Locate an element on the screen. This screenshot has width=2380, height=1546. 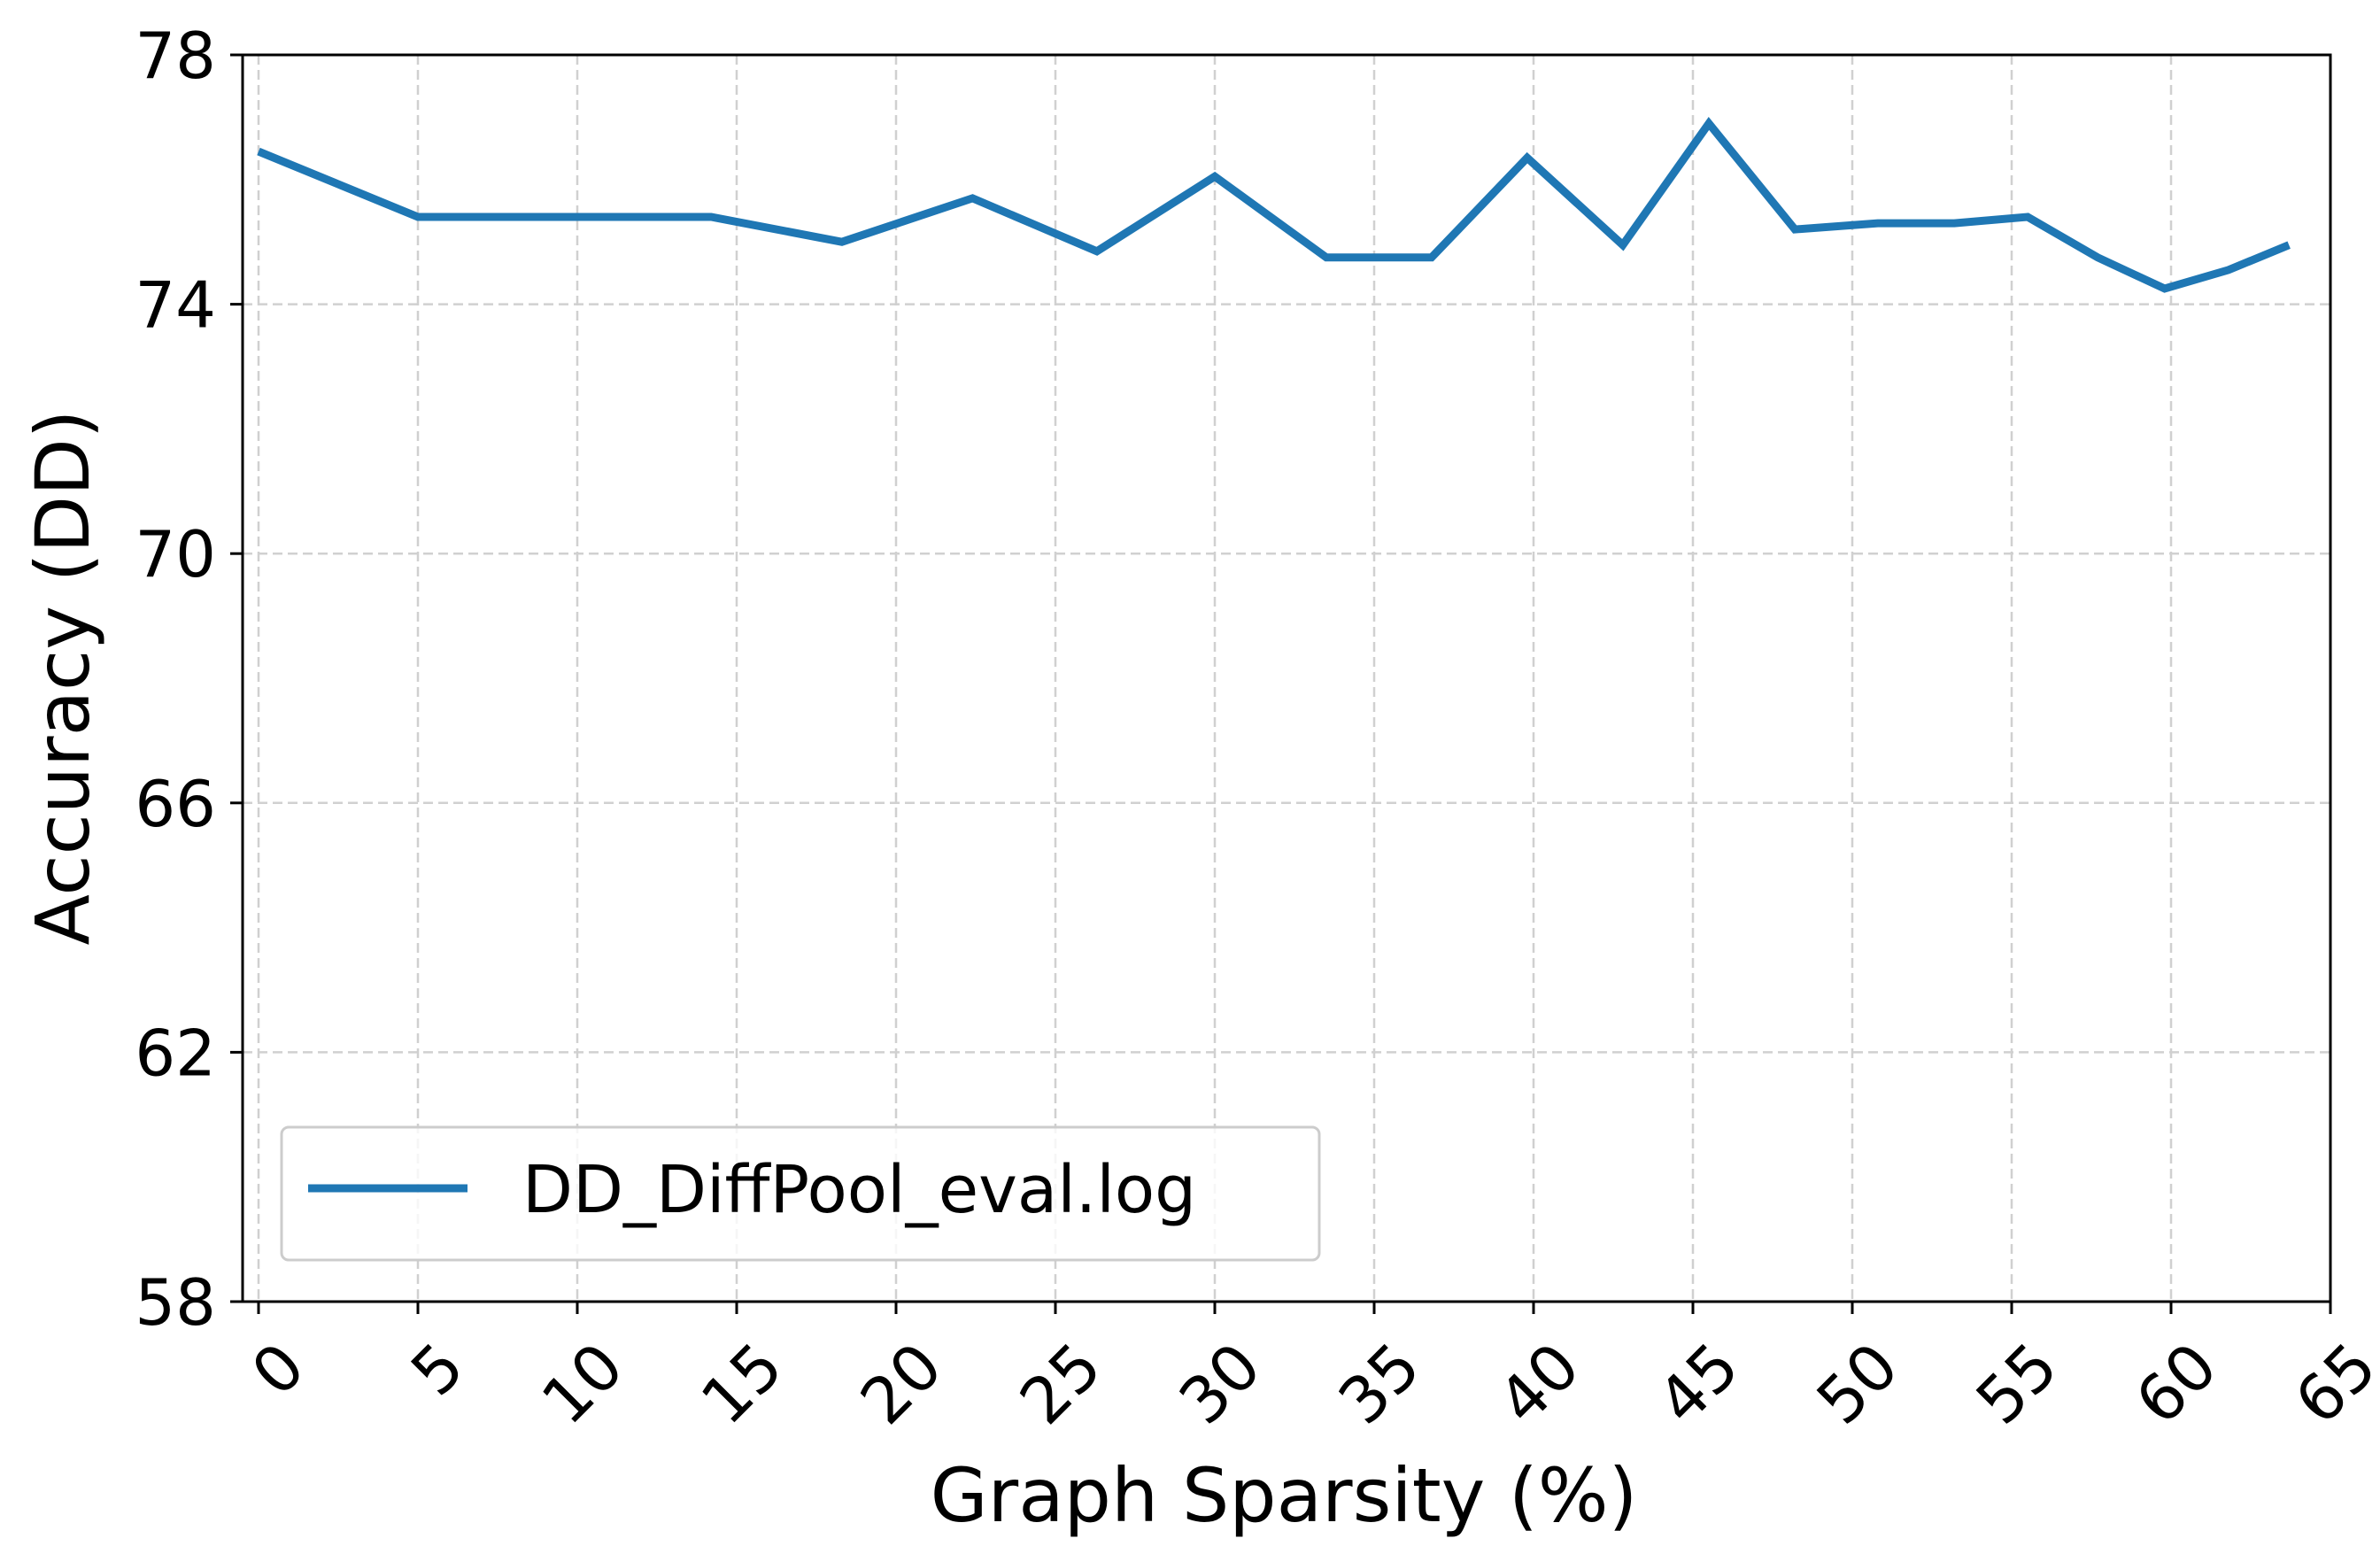
y-axis-title: Accuracy (DD) is located at coordinates (62, 677).